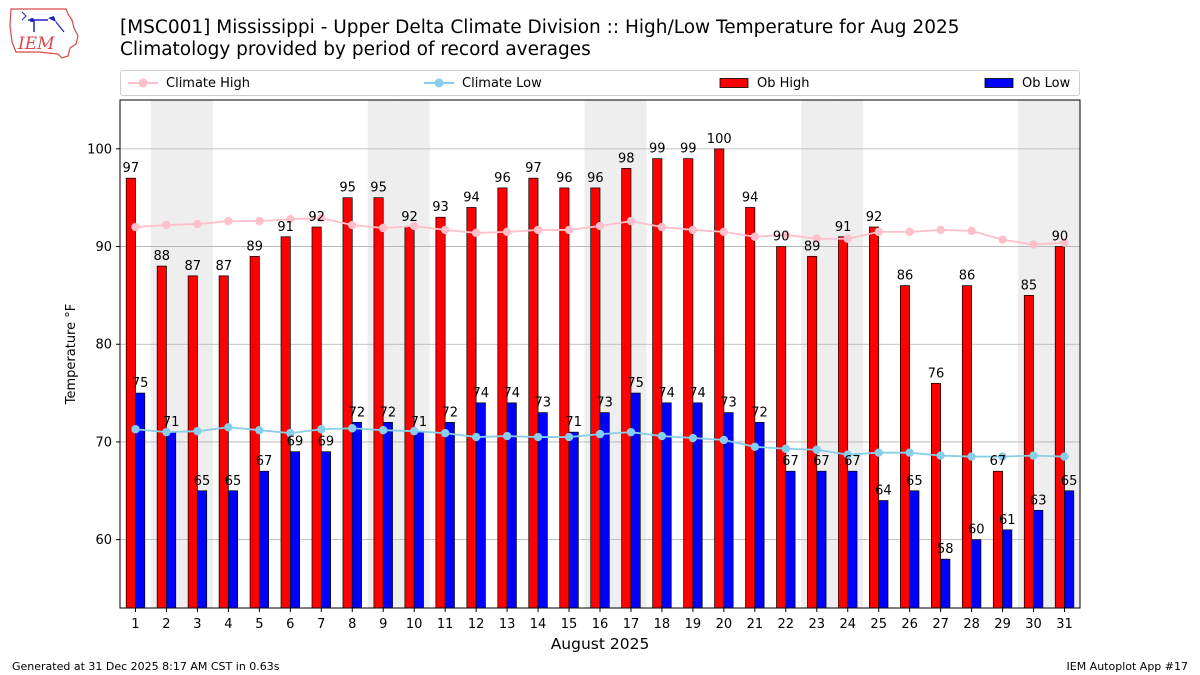 Image resolution: width=1200 pixels, height=675 pixels. What do you see at coordinates (383, 624) in the screenshot?
I see `x-tick-label: 9` at bounding box center [383, 624].